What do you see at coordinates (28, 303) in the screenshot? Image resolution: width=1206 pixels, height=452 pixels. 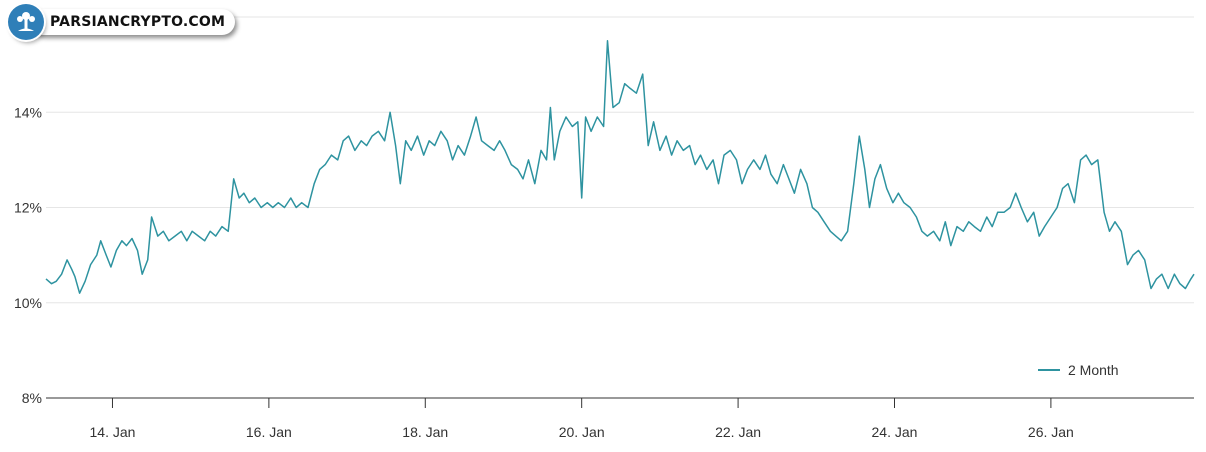 I see `y-tick-label: 10%` at bounding box center [28, 303].